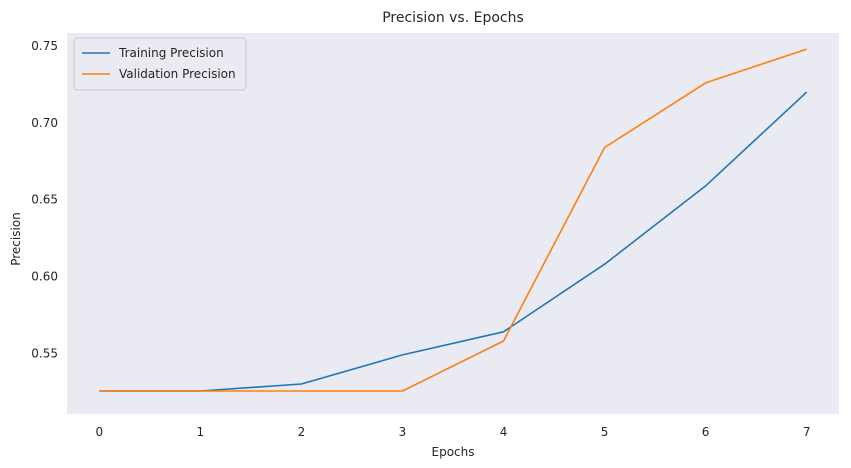 The height and width of the screenshot is (468, 851). What do you see at coordinates (44, 277) in the screenshot?
I see `y-tick-label: 0.60` at bounding box center [44, 277].